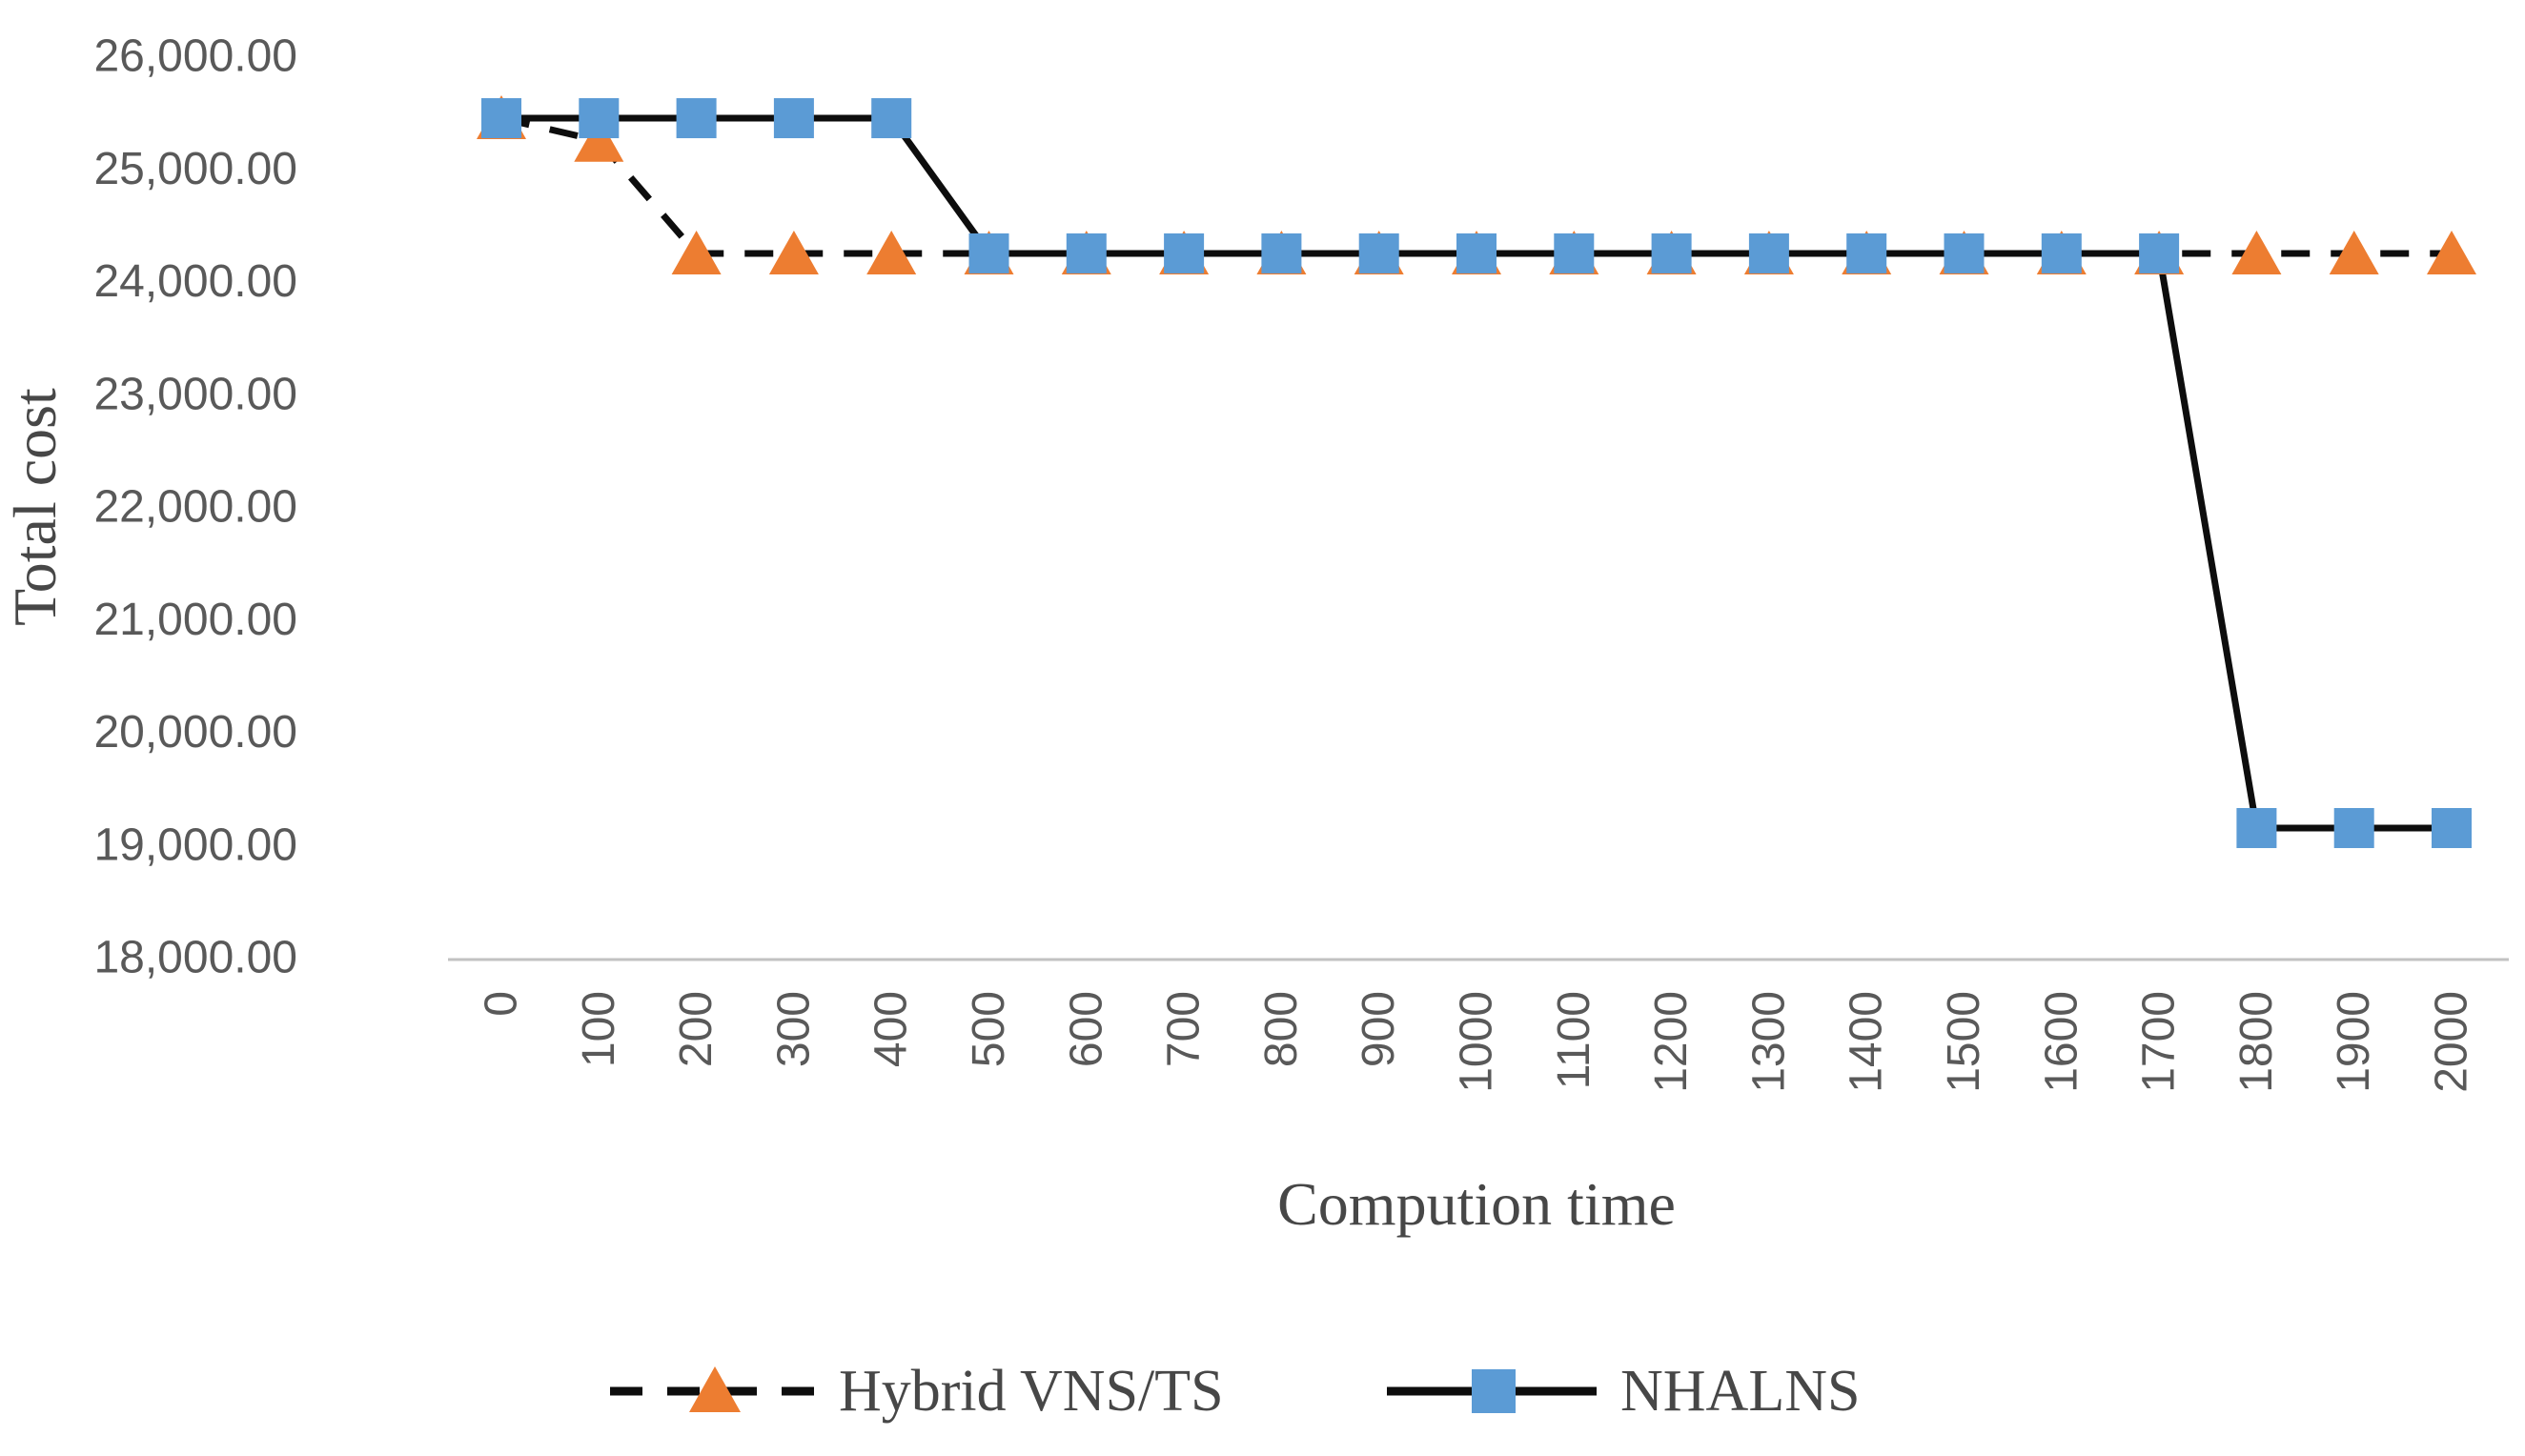 This screenshot has width=2525, height=1456. I want to click on y-tick-label: 18,000.00, so click(195, 958).